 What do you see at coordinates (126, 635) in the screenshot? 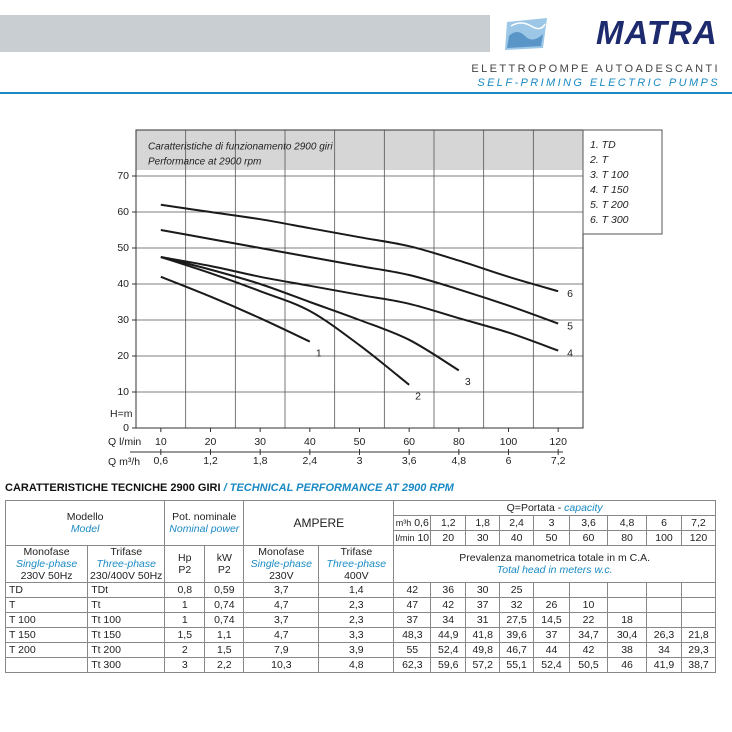
I see `data-cell: Tt 150` at bounding box center [126, 635].